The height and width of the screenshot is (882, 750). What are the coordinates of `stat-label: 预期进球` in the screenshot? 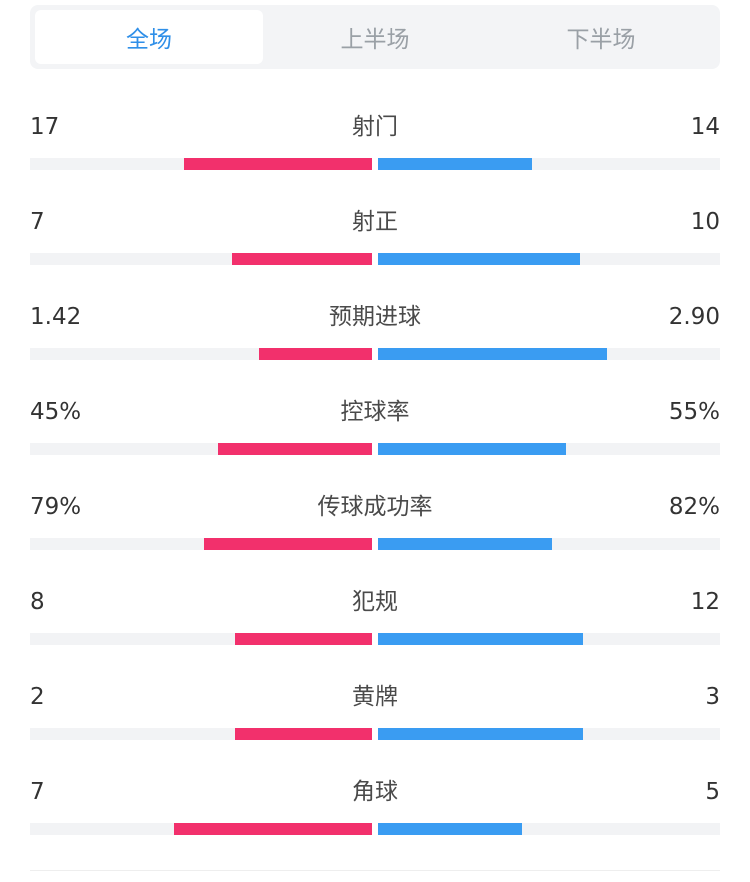 It's located at (375, 317).